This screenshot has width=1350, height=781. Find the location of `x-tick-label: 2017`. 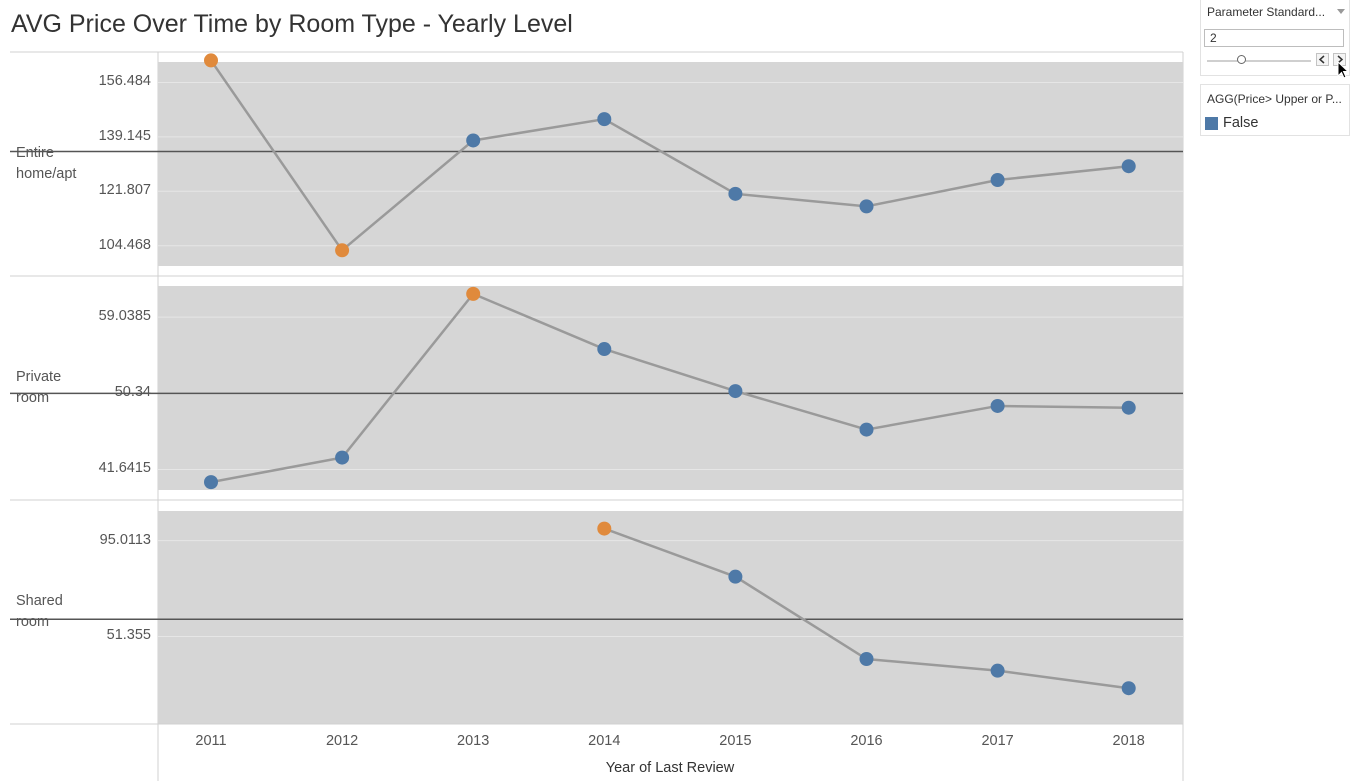

x-tick-label: 2017 is located at coordinates (997, 741).